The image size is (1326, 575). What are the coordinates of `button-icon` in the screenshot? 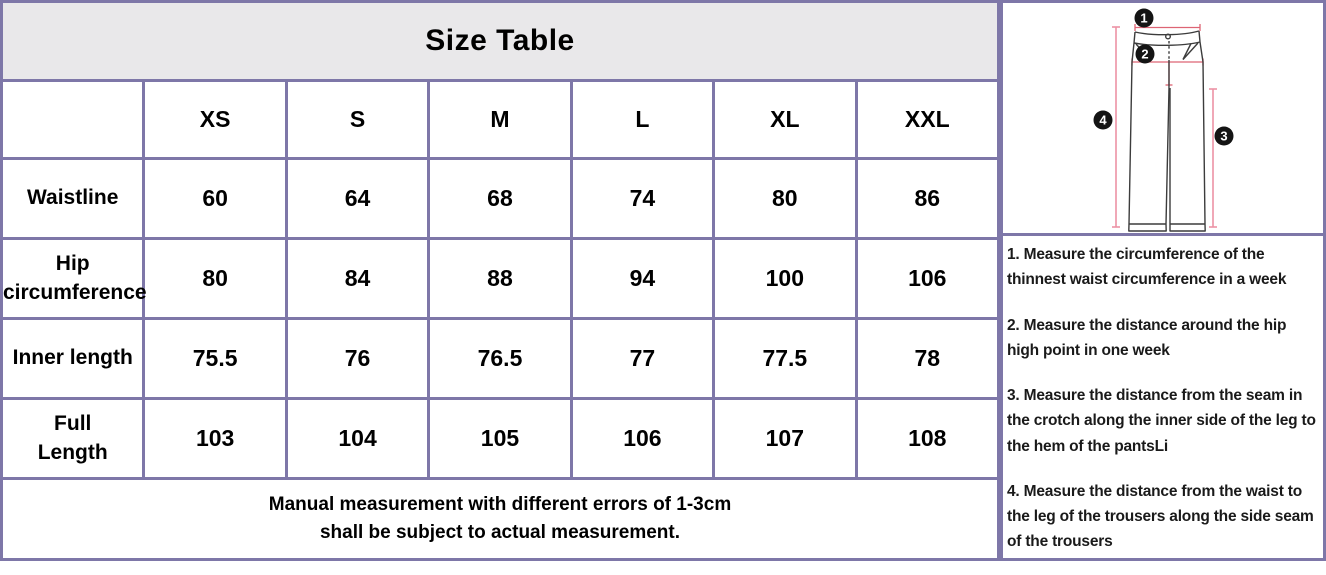 It's located at (1167, 36).